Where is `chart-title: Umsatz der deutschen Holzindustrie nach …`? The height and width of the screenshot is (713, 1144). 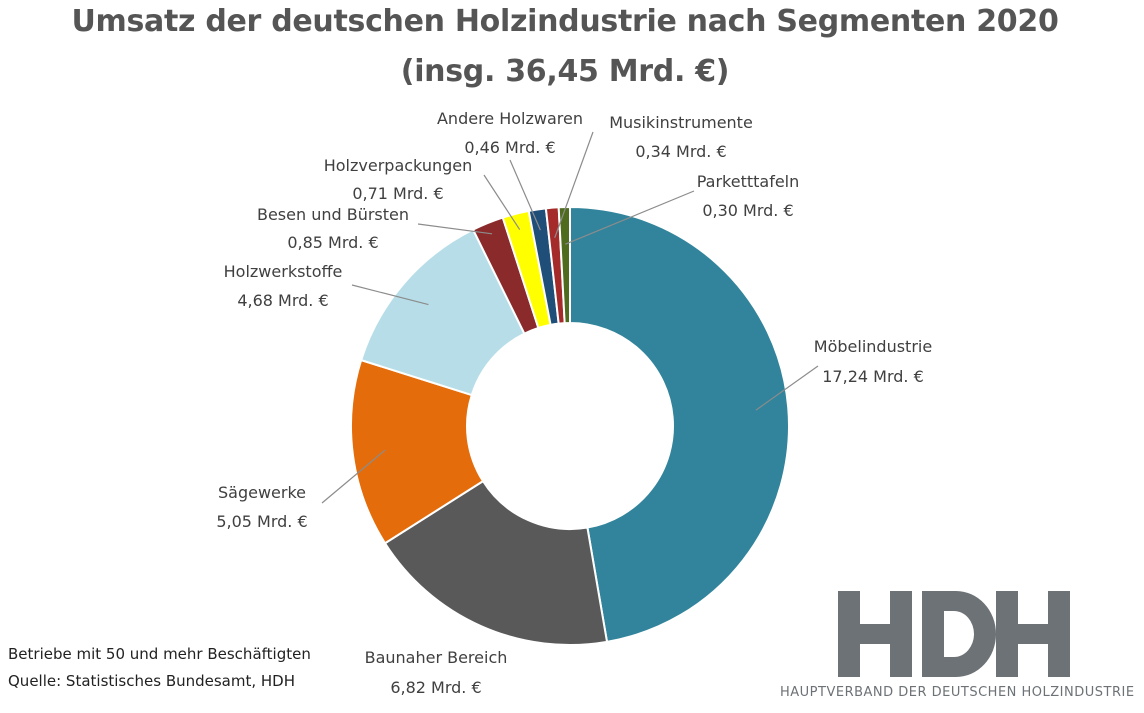 chart-title: Umsatz der deutschen Holzindustrie nach … is located at coordinates (565, 21).